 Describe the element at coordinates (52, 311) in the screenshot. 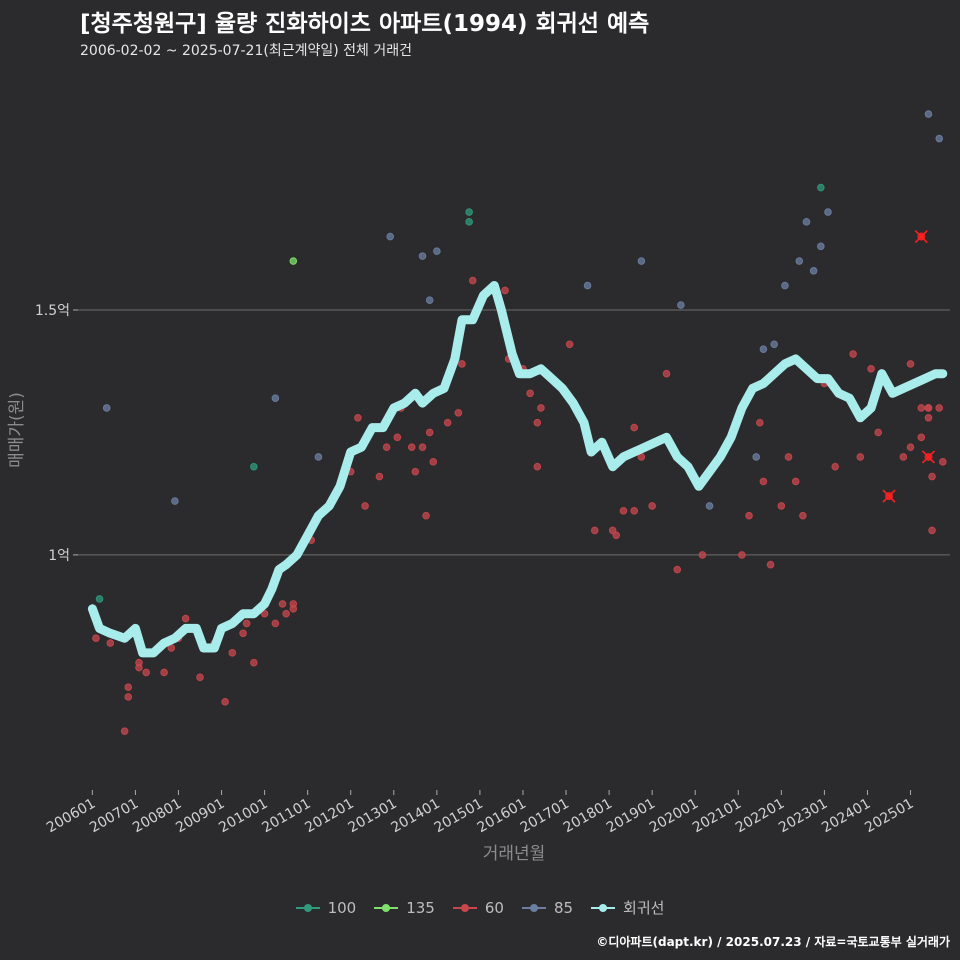

I see `y-tick-label: 1.5억` at that location.